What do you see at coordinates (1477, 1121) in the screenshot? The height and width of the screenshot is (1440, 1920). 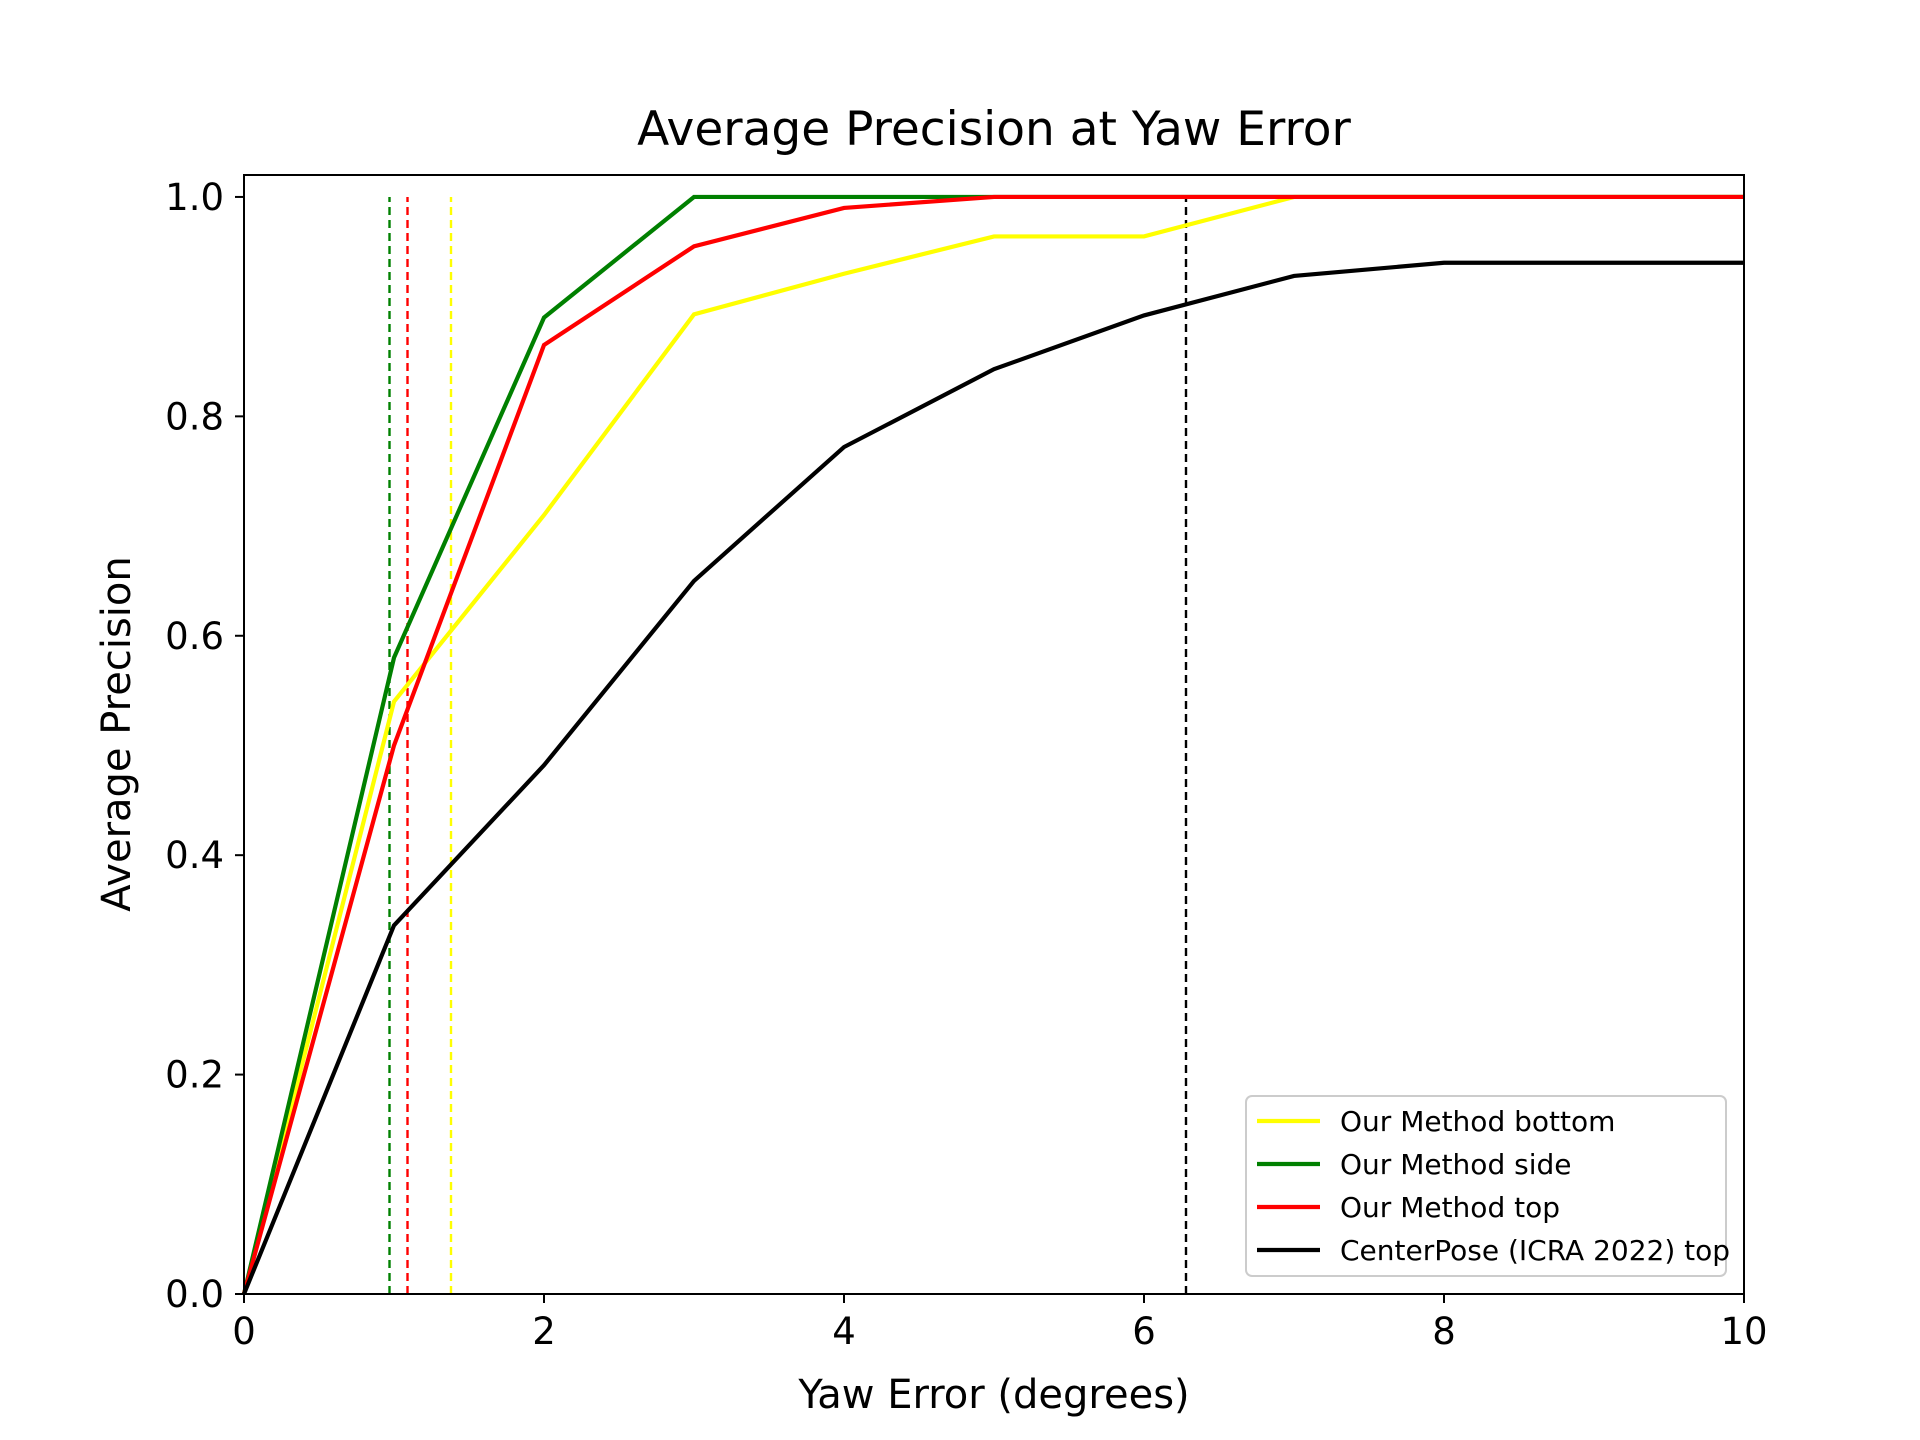 I see `legend-label-0: Our Method bottom` at bounding box center [1477, 1121].